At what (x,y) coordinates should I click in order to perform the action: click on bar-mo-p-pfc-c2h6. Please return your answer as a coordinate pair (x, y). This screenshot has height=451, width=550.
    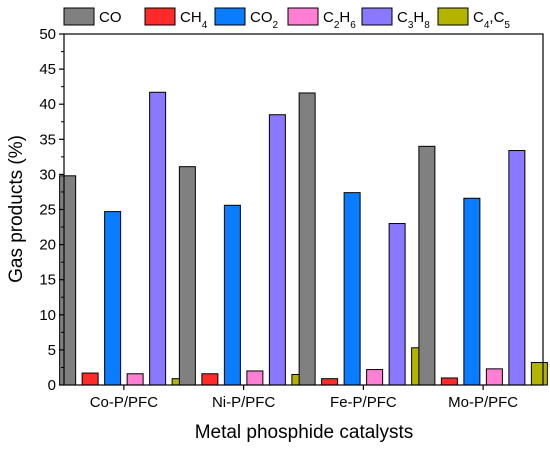
    Looking at the image, I should click on (494, 377).